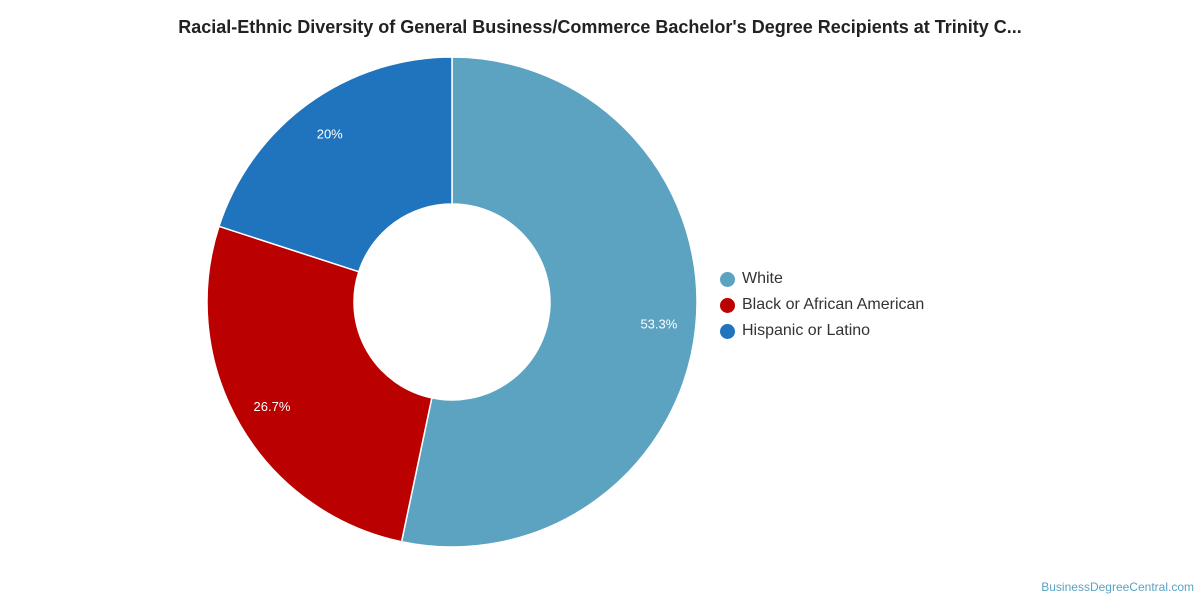  I want to click on legend-swatch-black-or-african-american, so click(727, 305).